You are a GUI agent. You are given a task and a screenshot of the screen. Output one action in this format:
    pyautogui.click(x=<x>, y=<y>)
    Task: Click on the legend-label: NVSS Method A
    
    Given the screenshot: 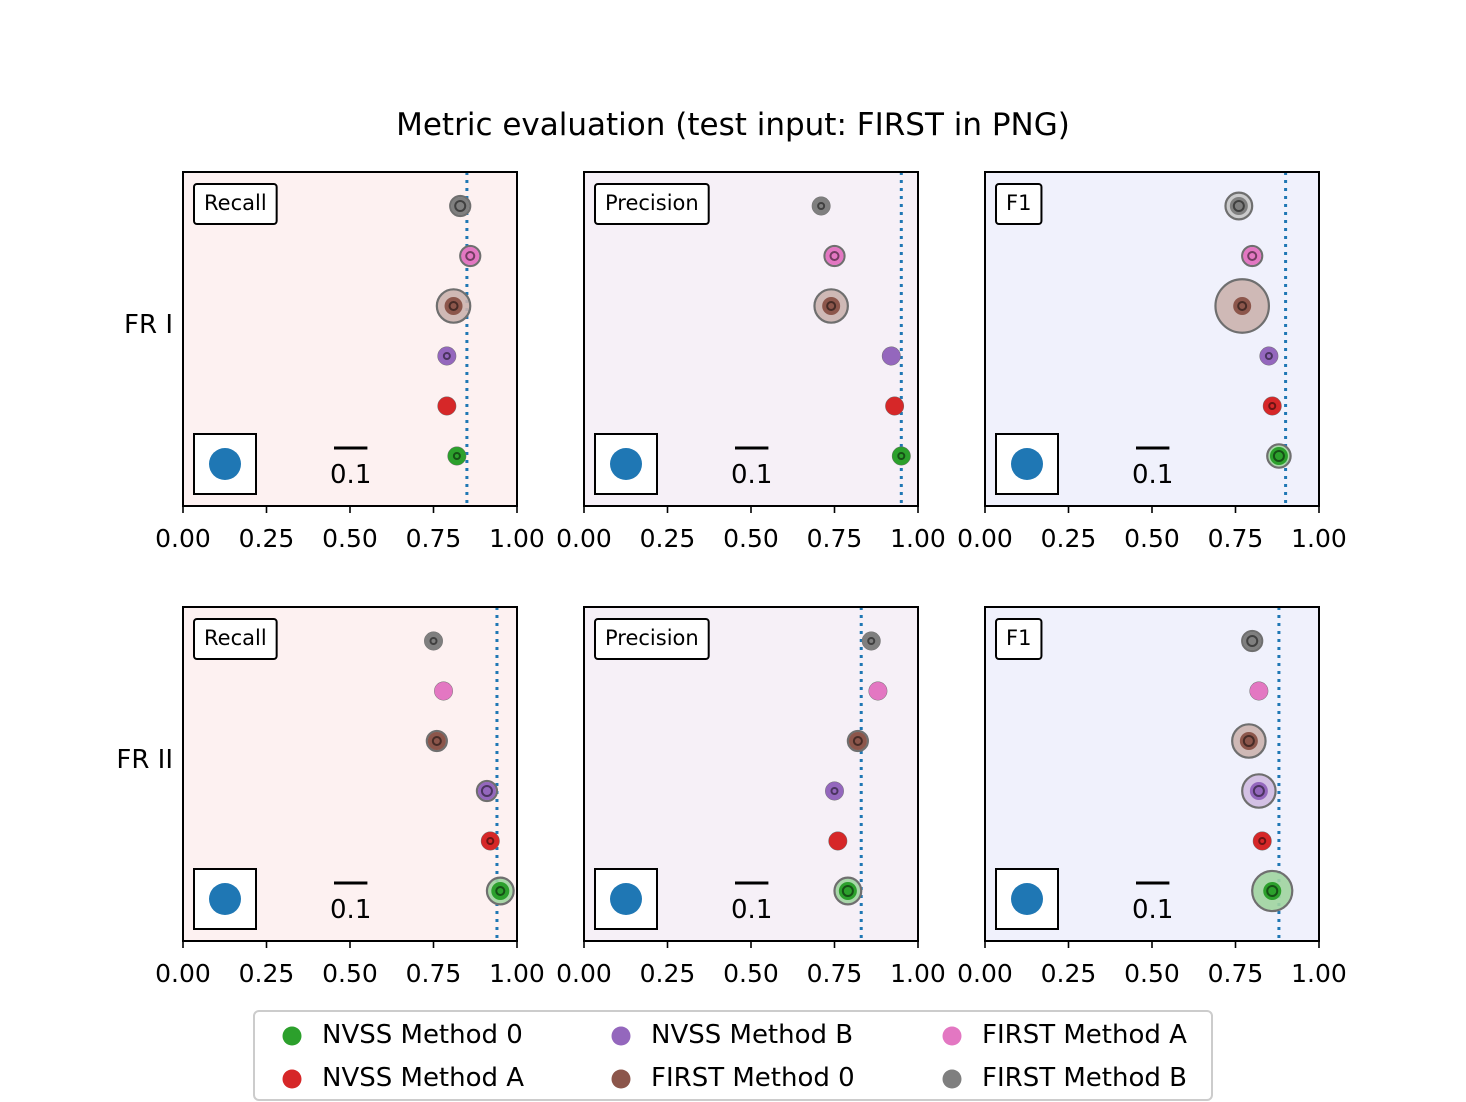 What is the action you would take?
    pyautogui.click(x=423, y=1078)
    